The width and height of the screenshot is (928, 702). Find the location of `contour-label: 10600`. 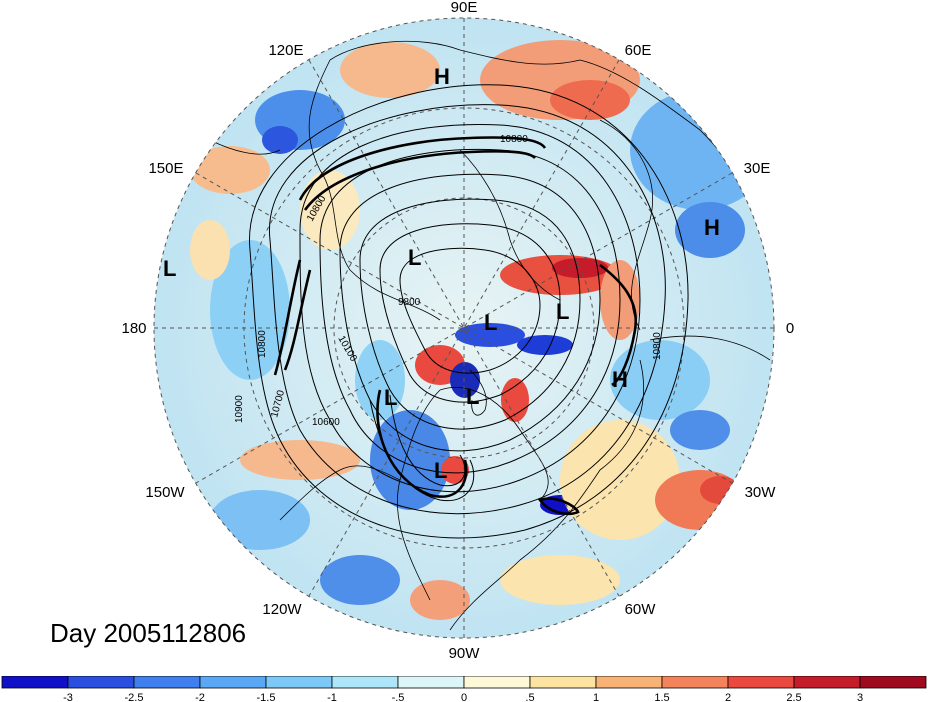

contour-label: 10600 is located at coordinates (326, 422).